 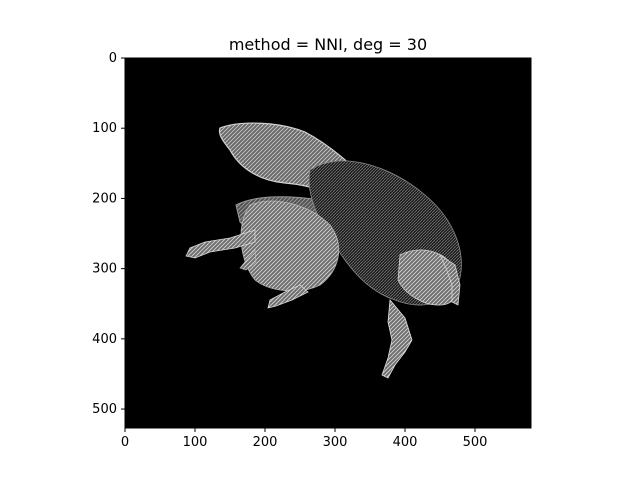 What do you see at coordinates (195, 442) in the screenshot?
I see `x-tick-label-100: 100` at bounding box center [195, 442].